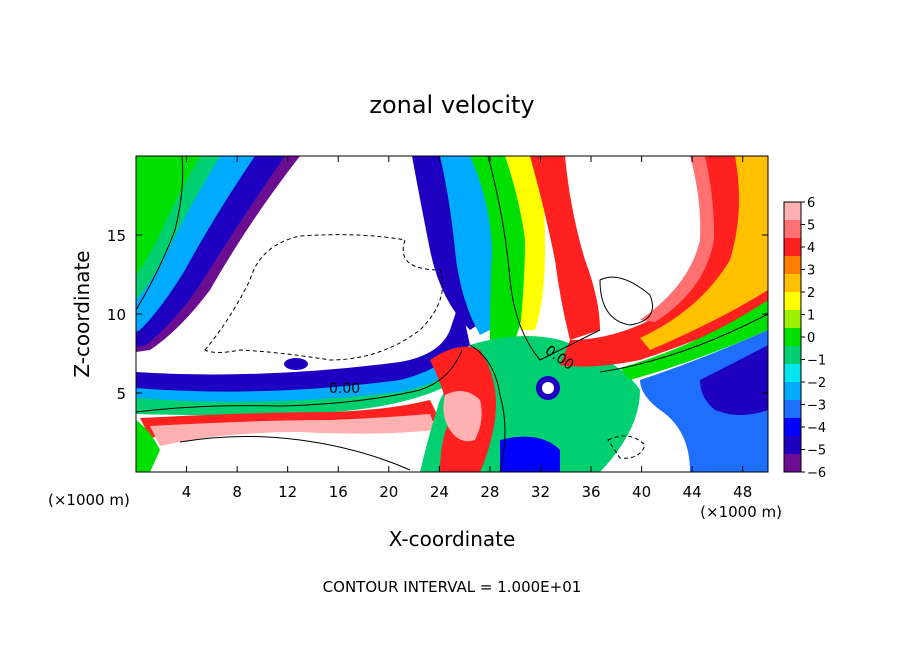 The image size is (904, 654). Describe the element at coordinates (548, 388) in the screenshot. I see `central-vortex-core` at that location.